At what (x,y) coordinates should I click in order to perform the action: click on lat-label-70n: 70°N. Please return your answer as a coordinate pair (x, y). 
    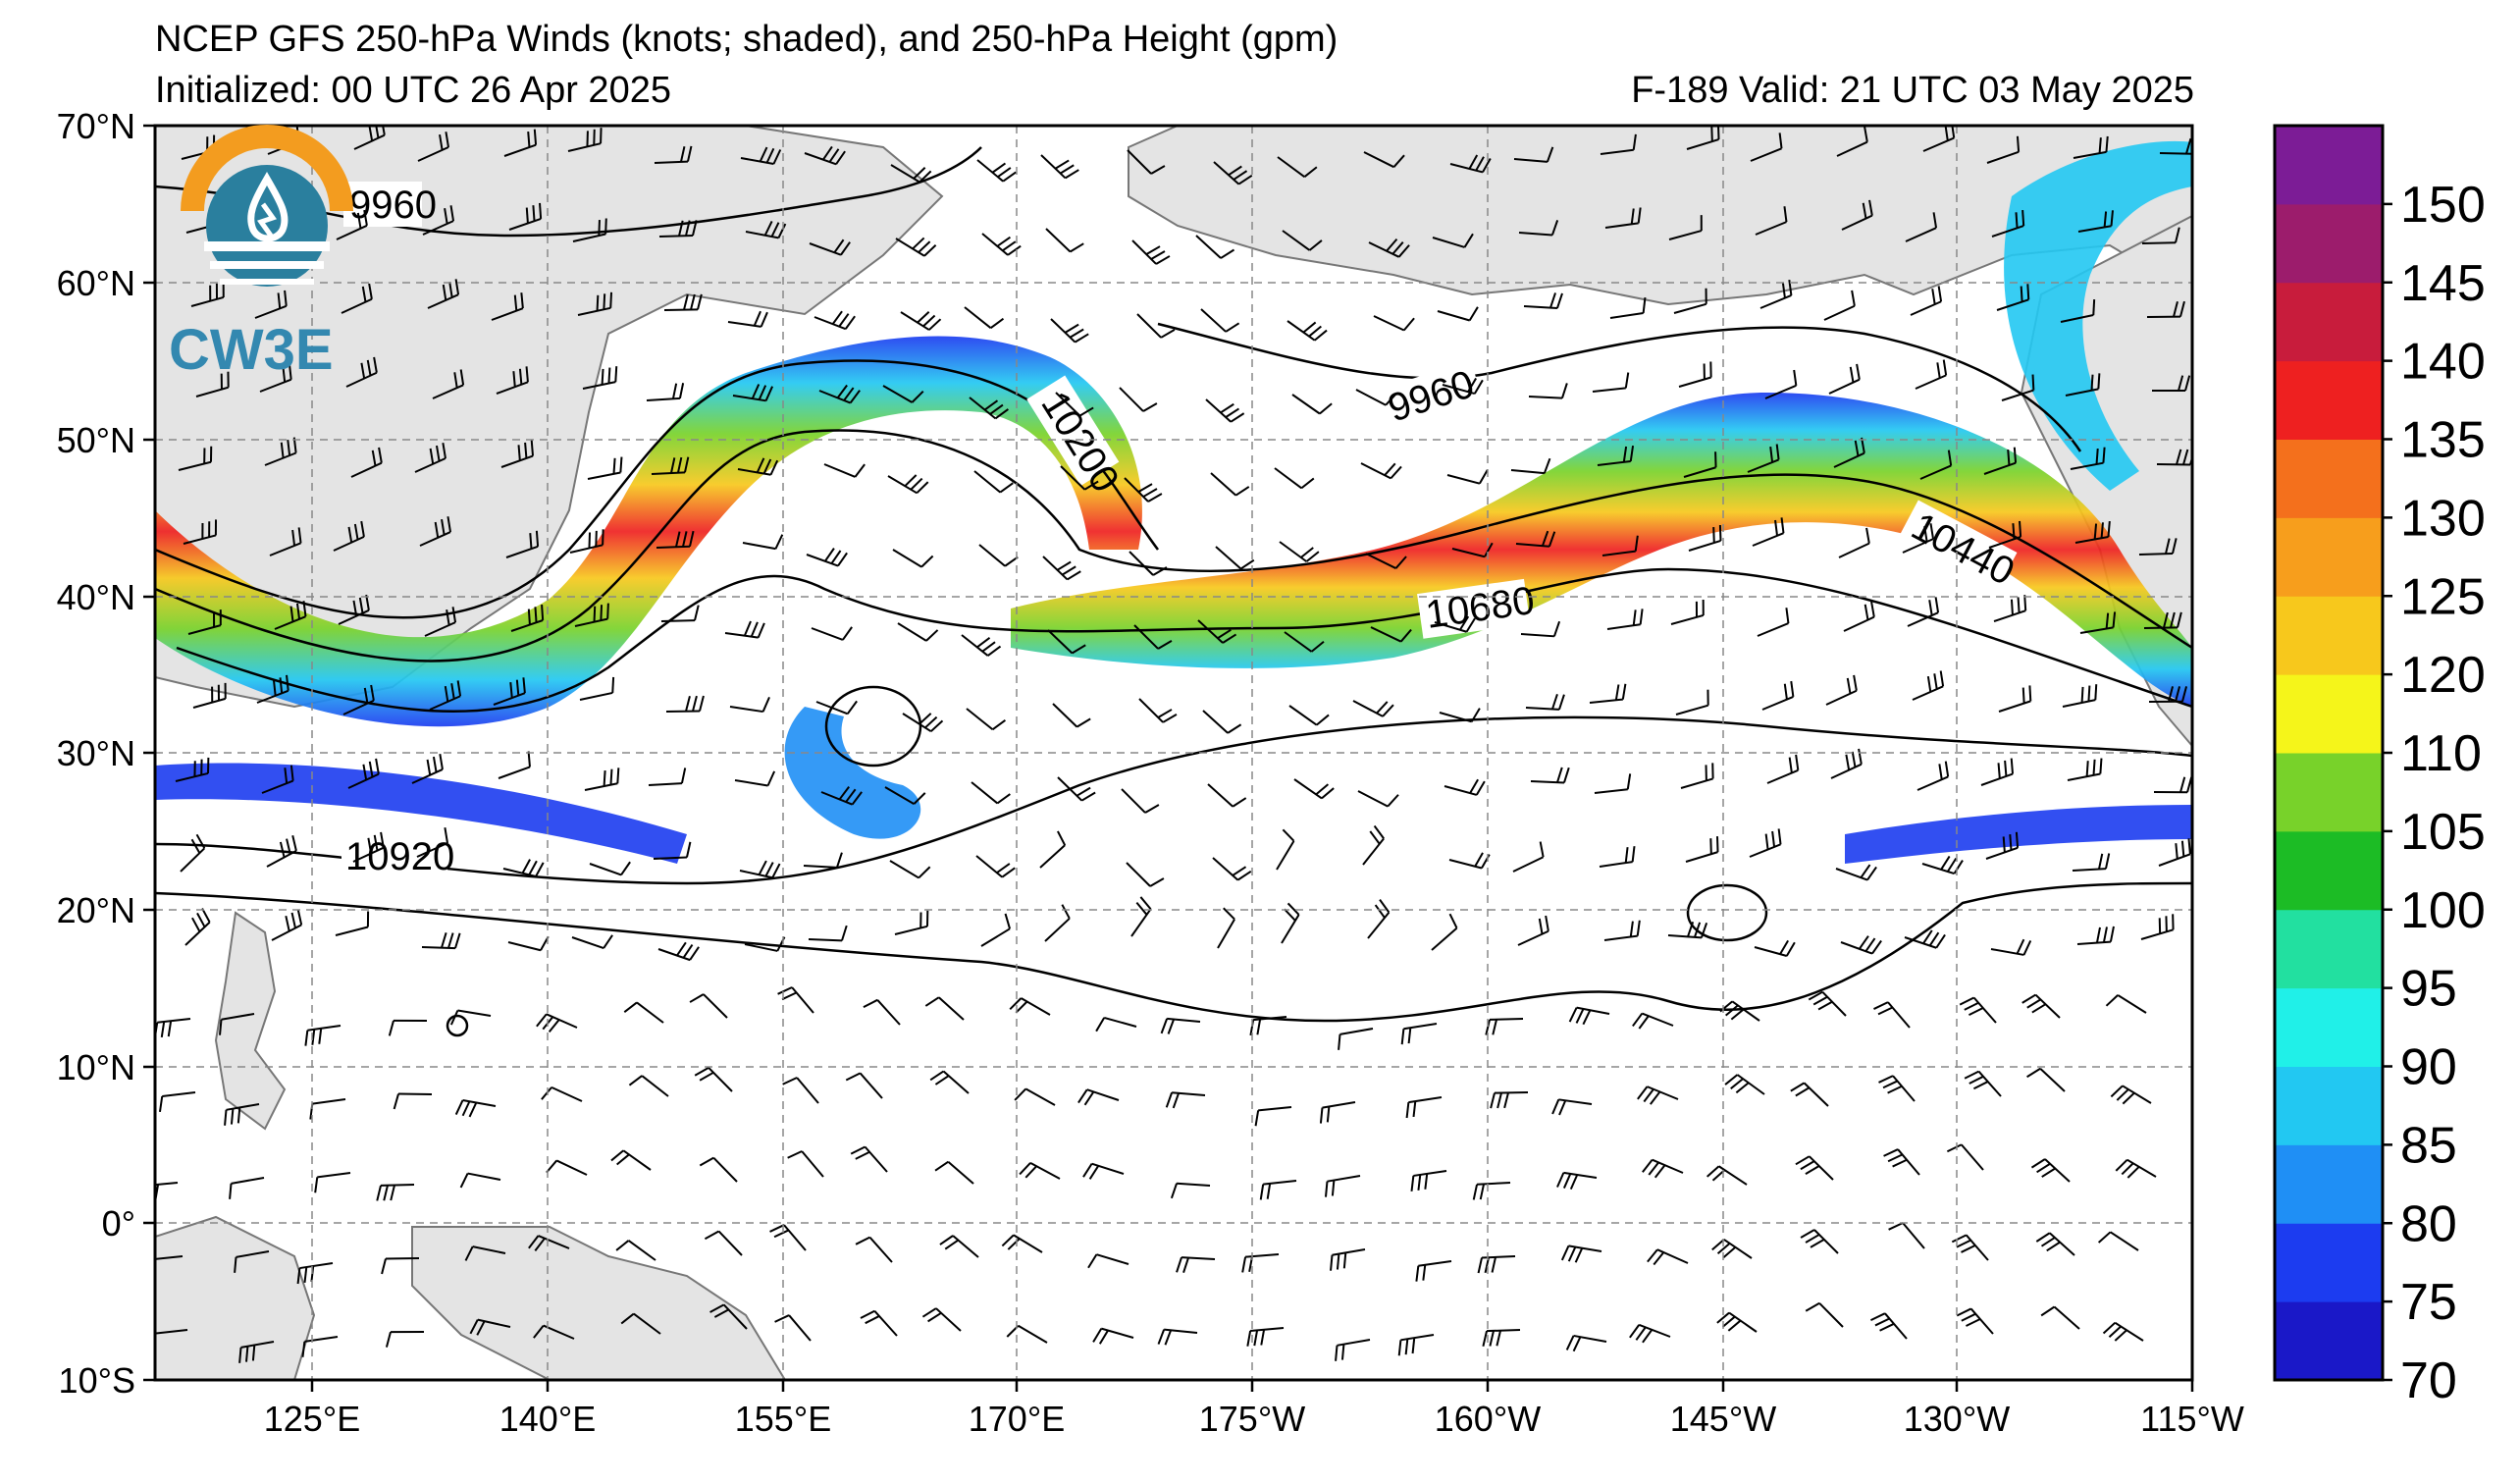
    Looking at the image, I should click on (96, 126).